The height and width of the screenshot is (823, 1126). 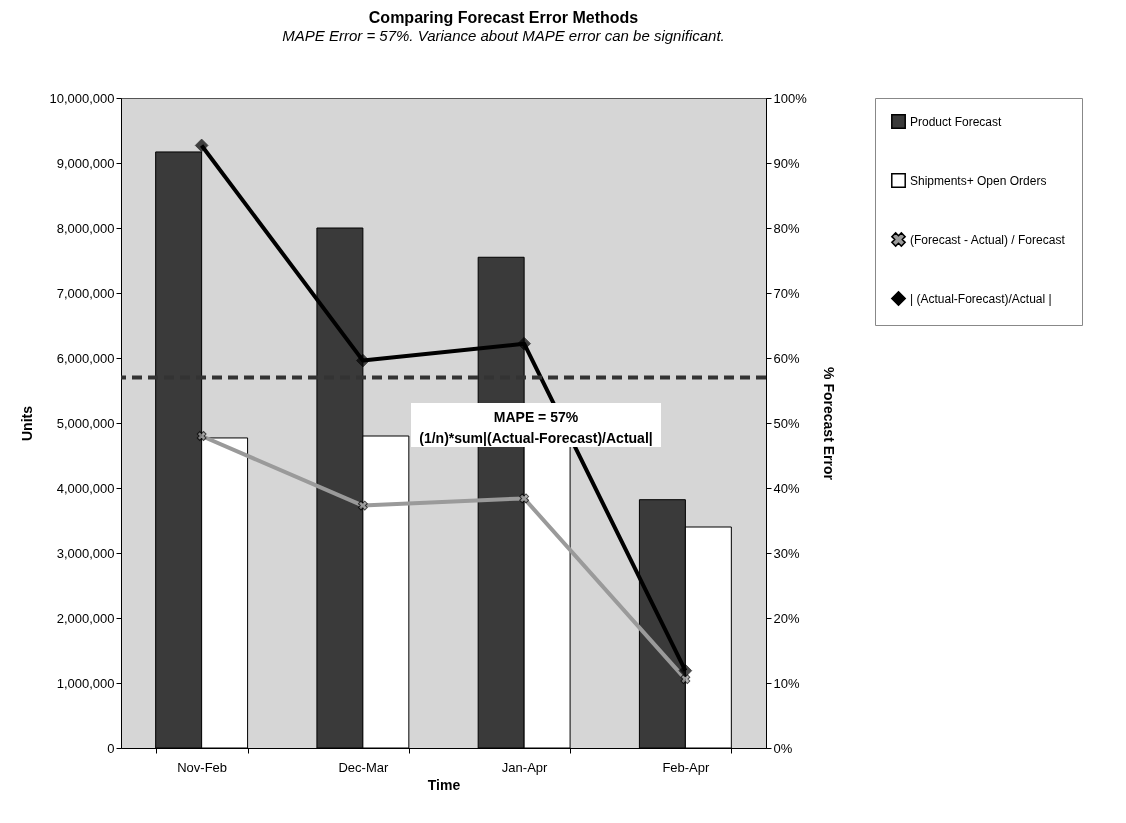 I want to click on y2-tick-label: 0%, so click(x=783, y=748).